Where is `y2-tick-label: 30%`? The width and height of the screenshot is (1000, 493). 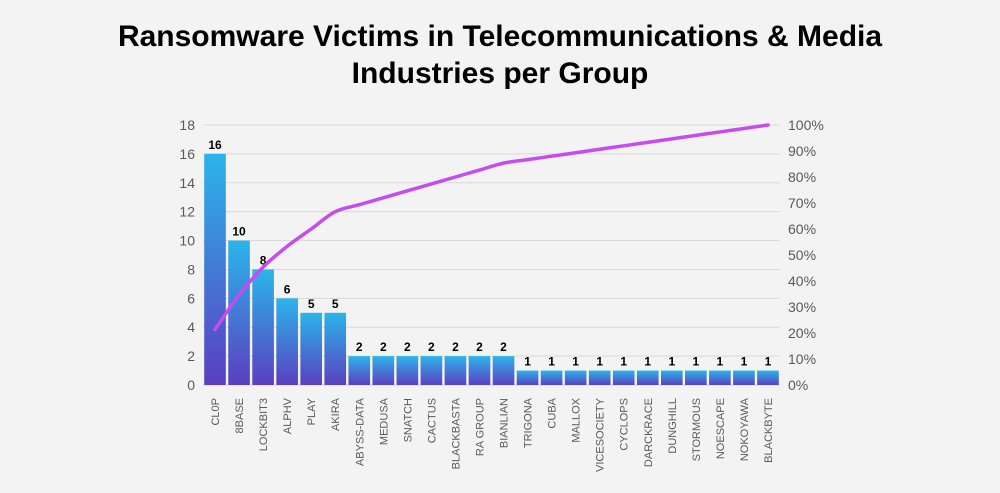 y2-tick-label: 30% is located at coordinates (802, 307).